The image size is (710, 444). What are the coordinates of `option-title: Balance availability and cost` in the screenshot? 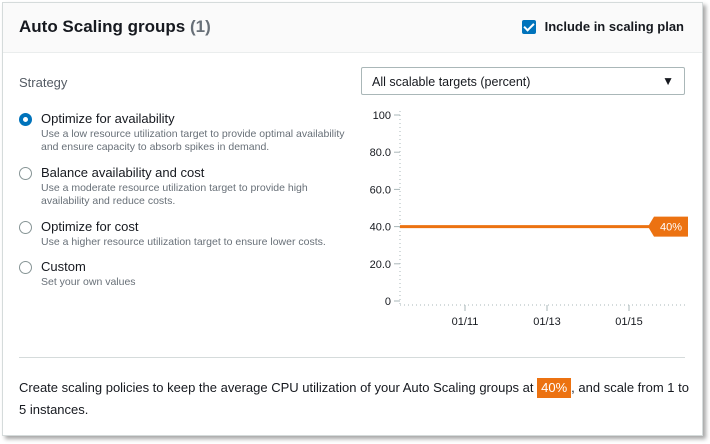 It's located at (123, 172).